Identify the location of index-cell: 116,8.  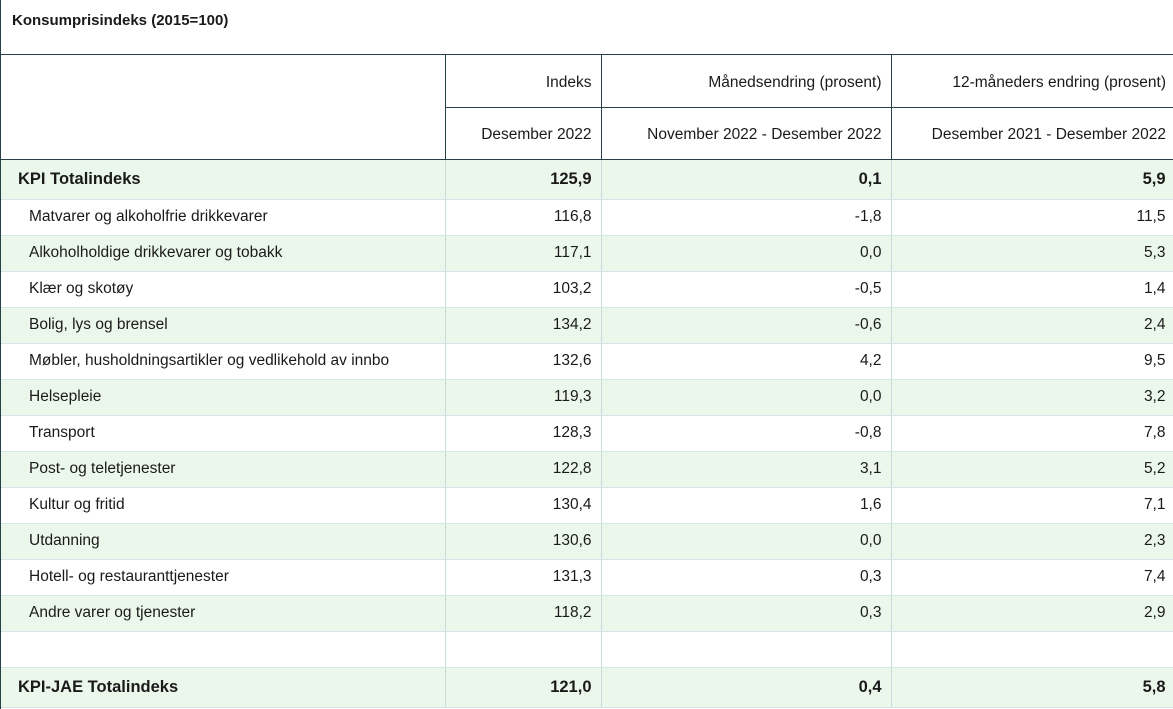
(523, 217).